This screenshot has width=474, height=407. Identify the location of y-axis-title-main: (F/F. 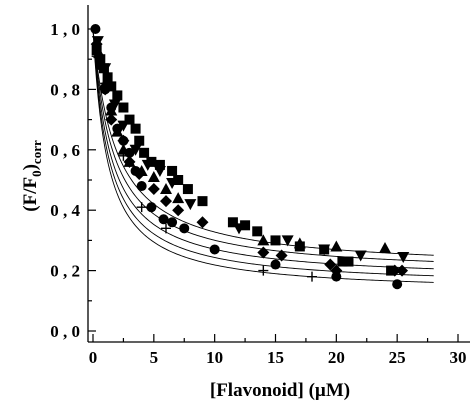
(30, 194).